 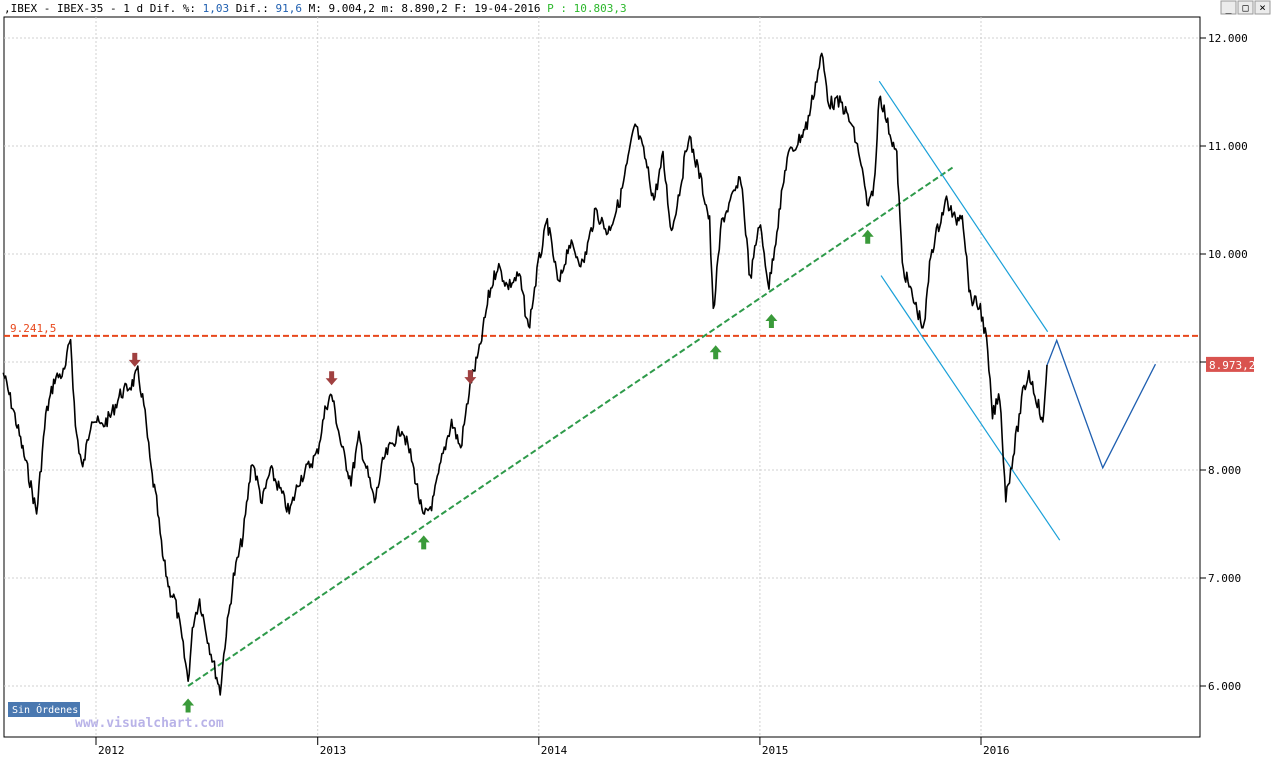 I want to click on watermark: www.visualchart.com, so click(x=149, y=723).